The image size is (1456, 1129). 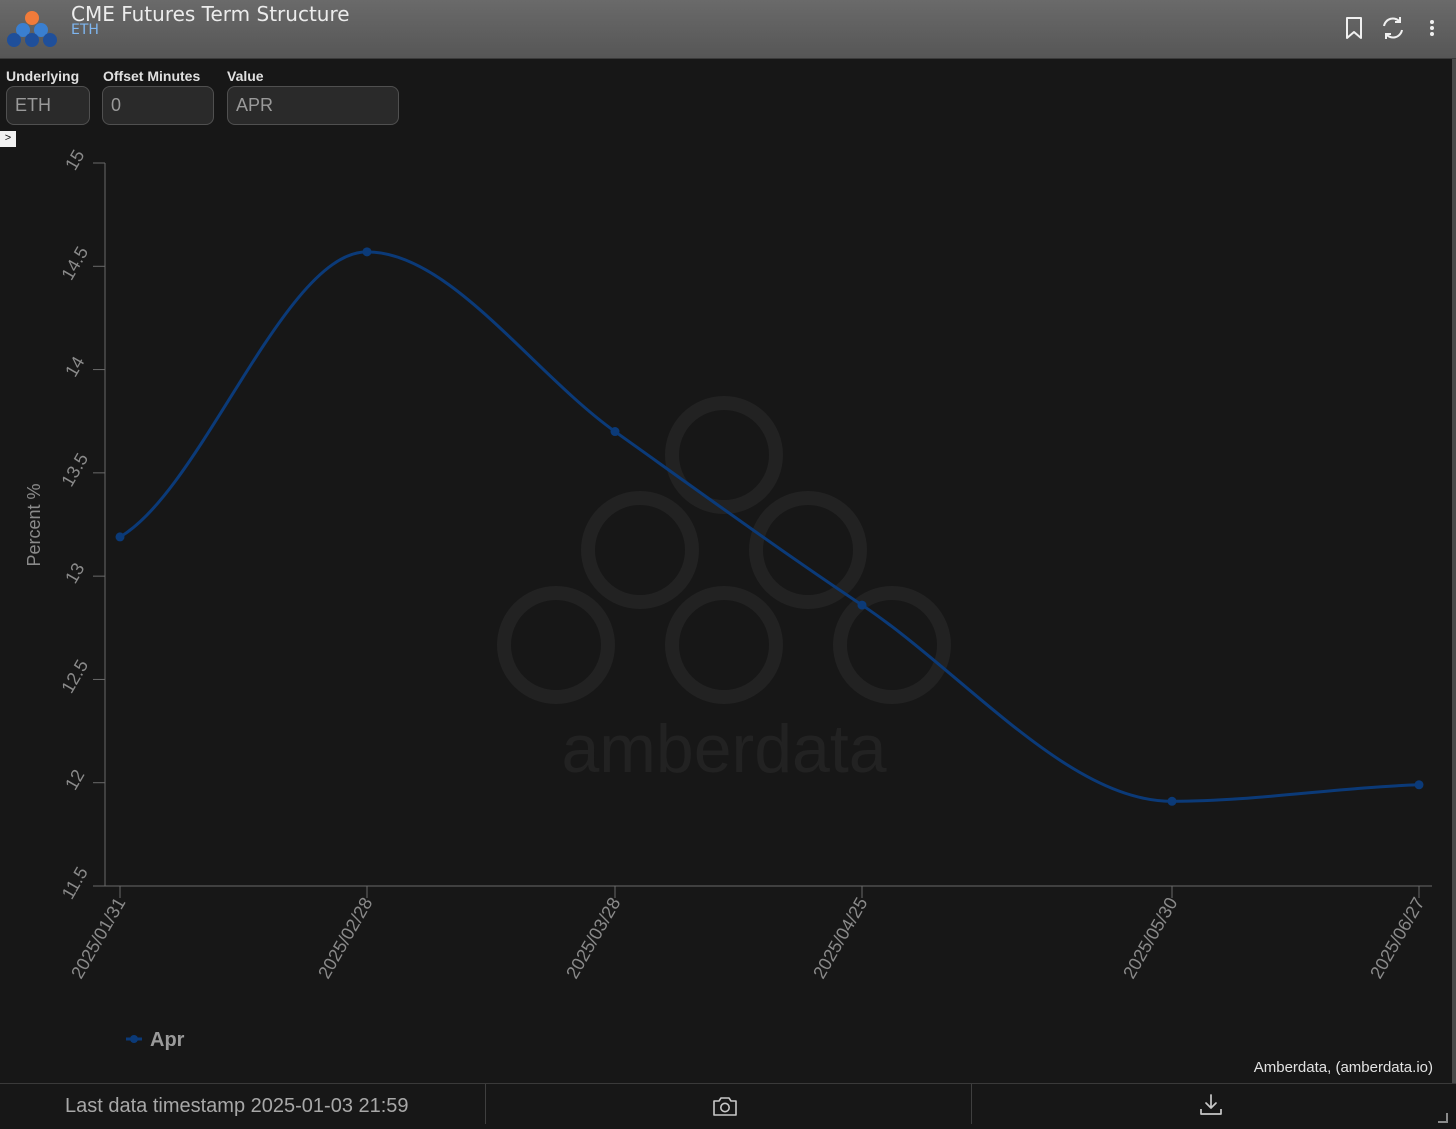 I want to click on legend: Apr, so click(x=155, y=1040).